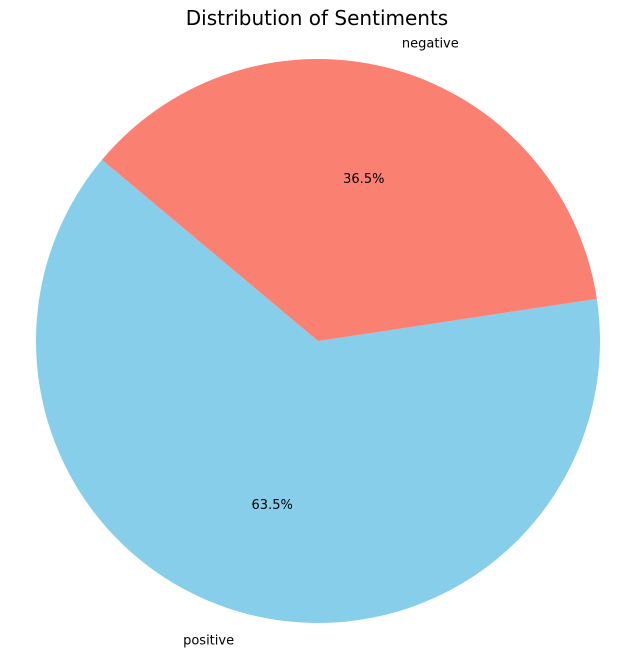  Describe the element at coordinates (430, 43) in the screenshot. I see `slice-label-negative: negative` at that location.